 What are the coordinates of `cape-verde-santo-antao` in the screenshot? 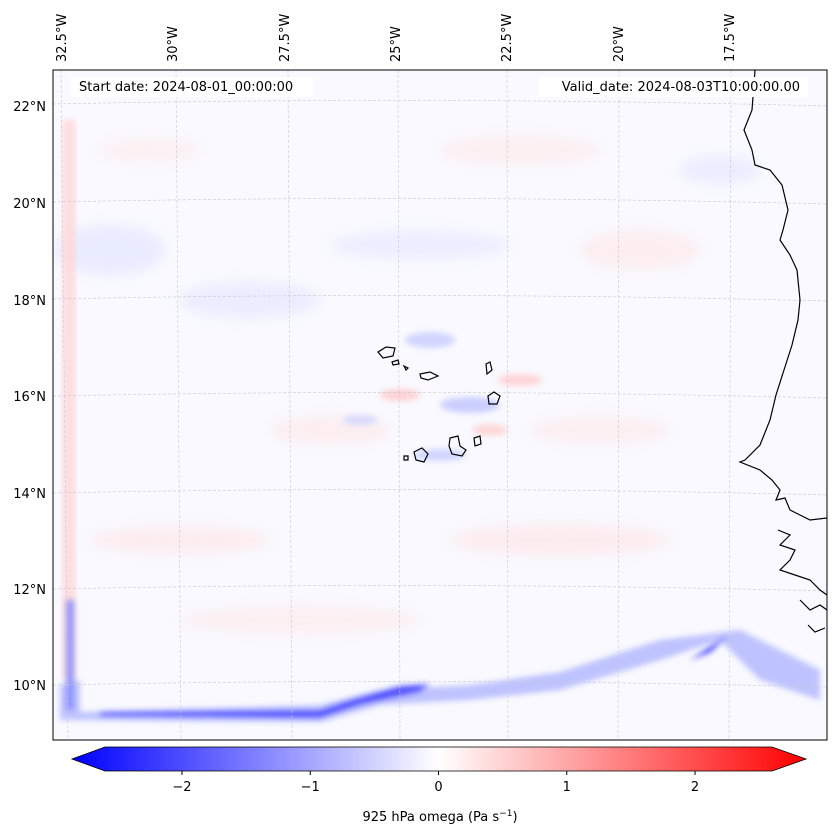 It's located at (386, 352).